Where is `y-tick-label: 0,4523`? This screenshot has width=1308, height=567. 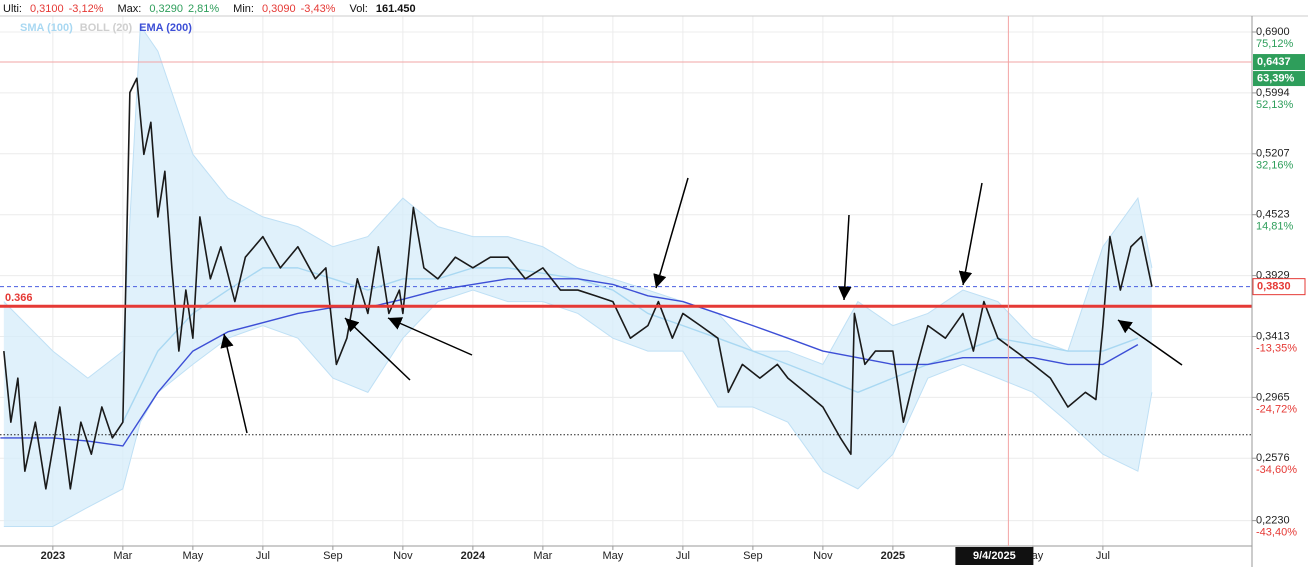
y-tick-label: 0,4523 is located at coordinates (1273, 215).